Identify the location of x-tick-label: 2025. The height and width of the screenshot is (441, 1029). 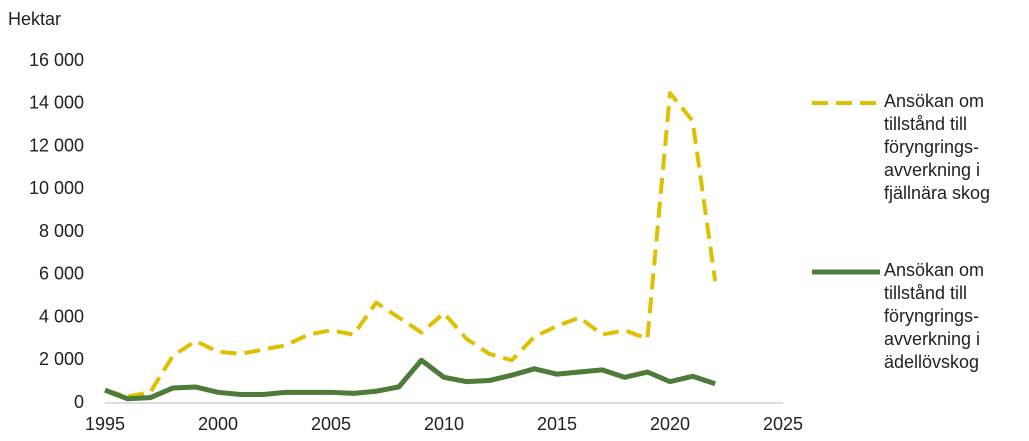
(783, 424).